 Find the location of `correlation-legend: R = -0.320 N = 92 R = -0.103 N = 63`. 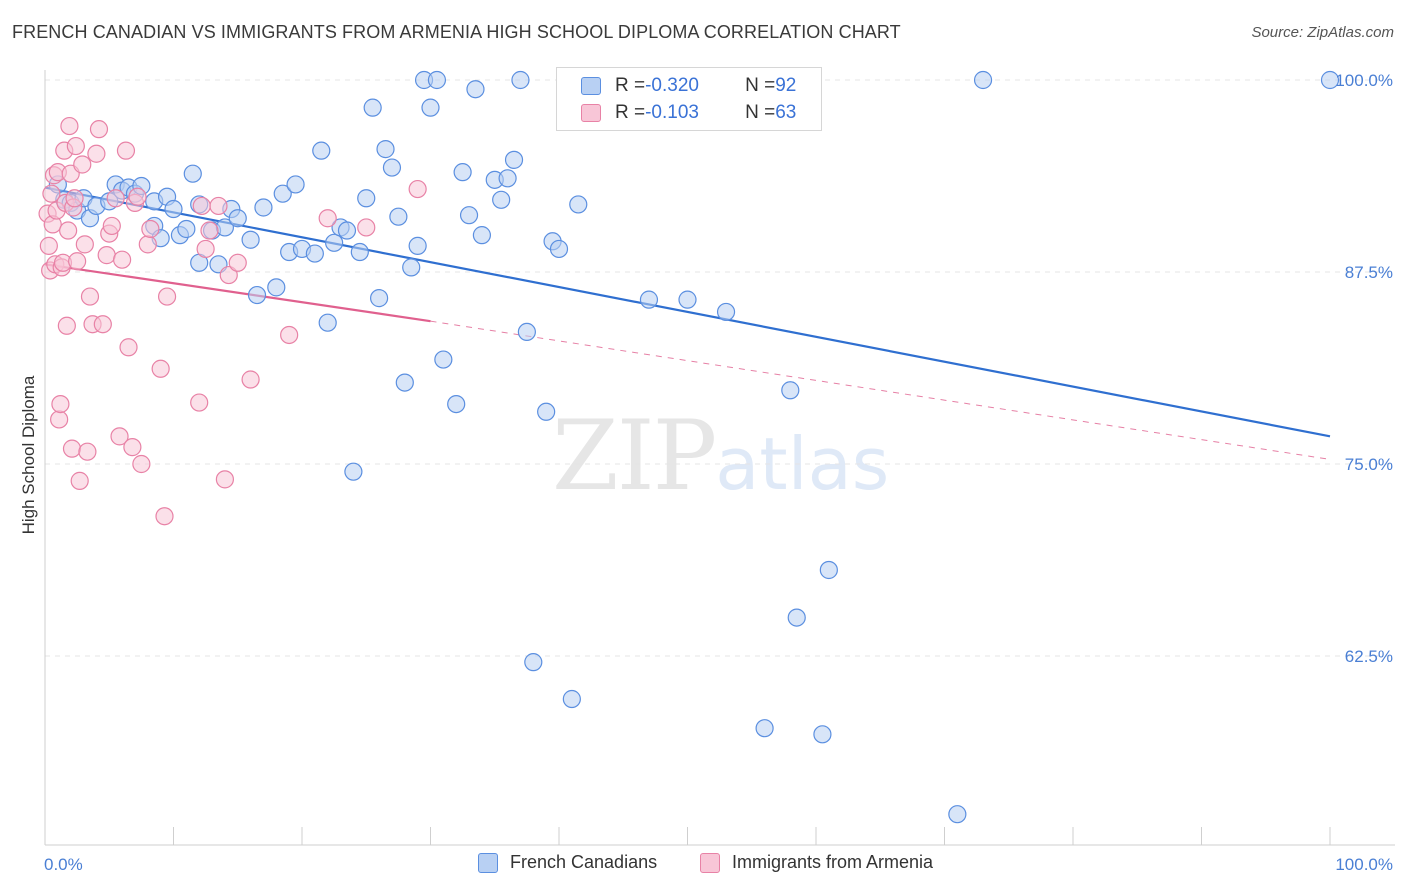

correlation-legend: R = -0.320 N = 92 R = -0.103 N = 63 is located at coordinates (689, 99).